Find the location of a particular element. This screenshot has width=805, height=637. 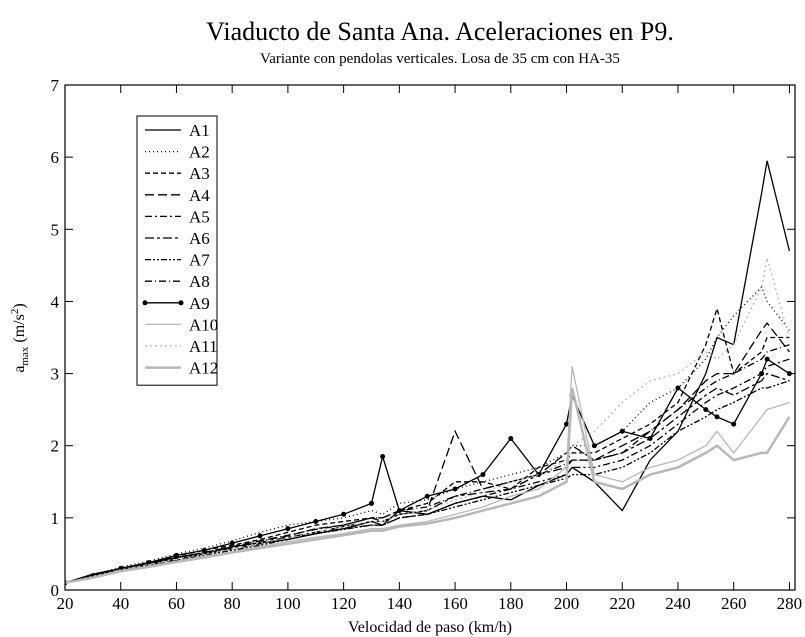

x-tick-label: 140 is located at coordinates (400, 603).